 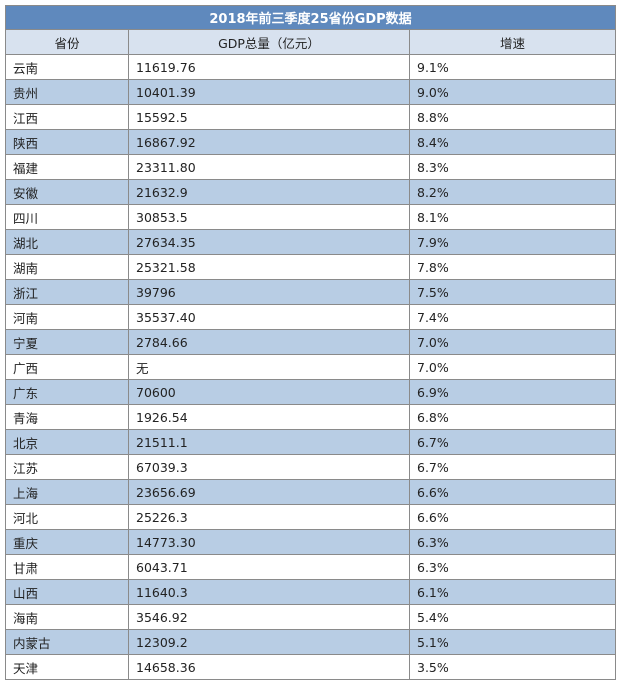 What do you see at coordinates (67, 92) in the screenshot?
I see `cell-province: 贵州` at bounding box center [67, 92].